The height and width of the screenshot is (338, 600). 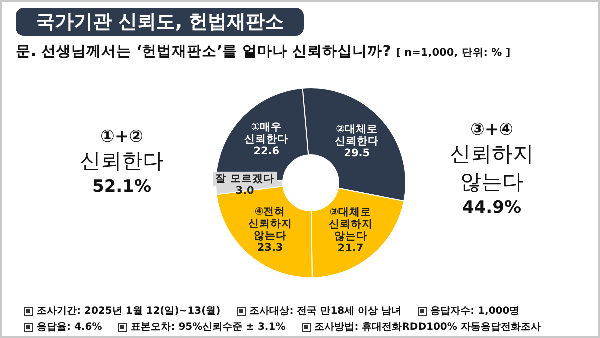 What do you see at coordinates (122, 162) in the screenshot?
I see `text: ①+② 신뢰한다 52.1%` at bounding box center [122, 162].